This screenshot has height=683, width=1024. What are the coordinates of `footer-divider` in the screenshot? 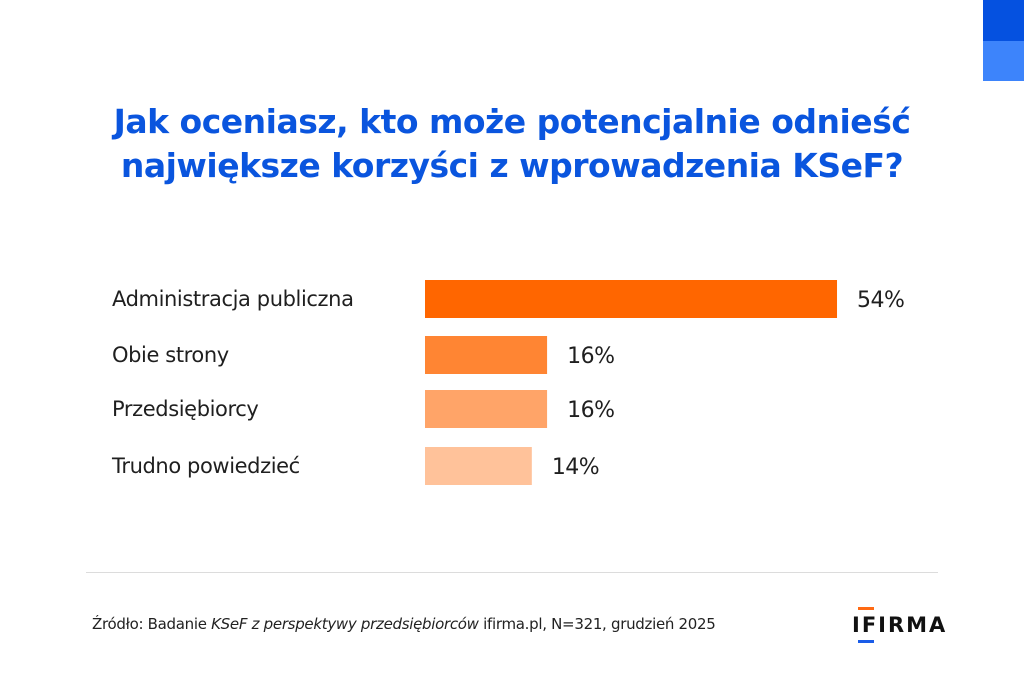 It's located at (512, 572).